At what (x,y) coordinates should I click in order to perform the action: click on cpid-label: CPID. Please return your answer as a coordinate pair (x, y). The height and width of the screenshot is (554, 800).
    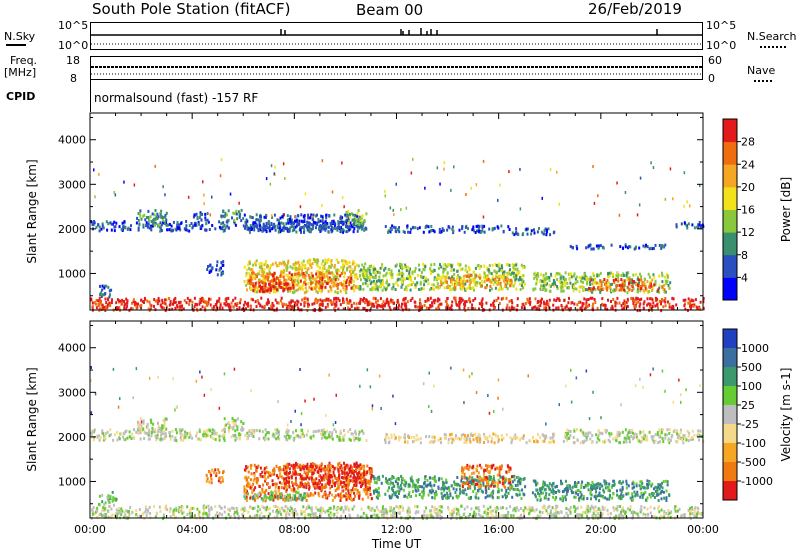
    Looking at the image, I should click on (21, 96).